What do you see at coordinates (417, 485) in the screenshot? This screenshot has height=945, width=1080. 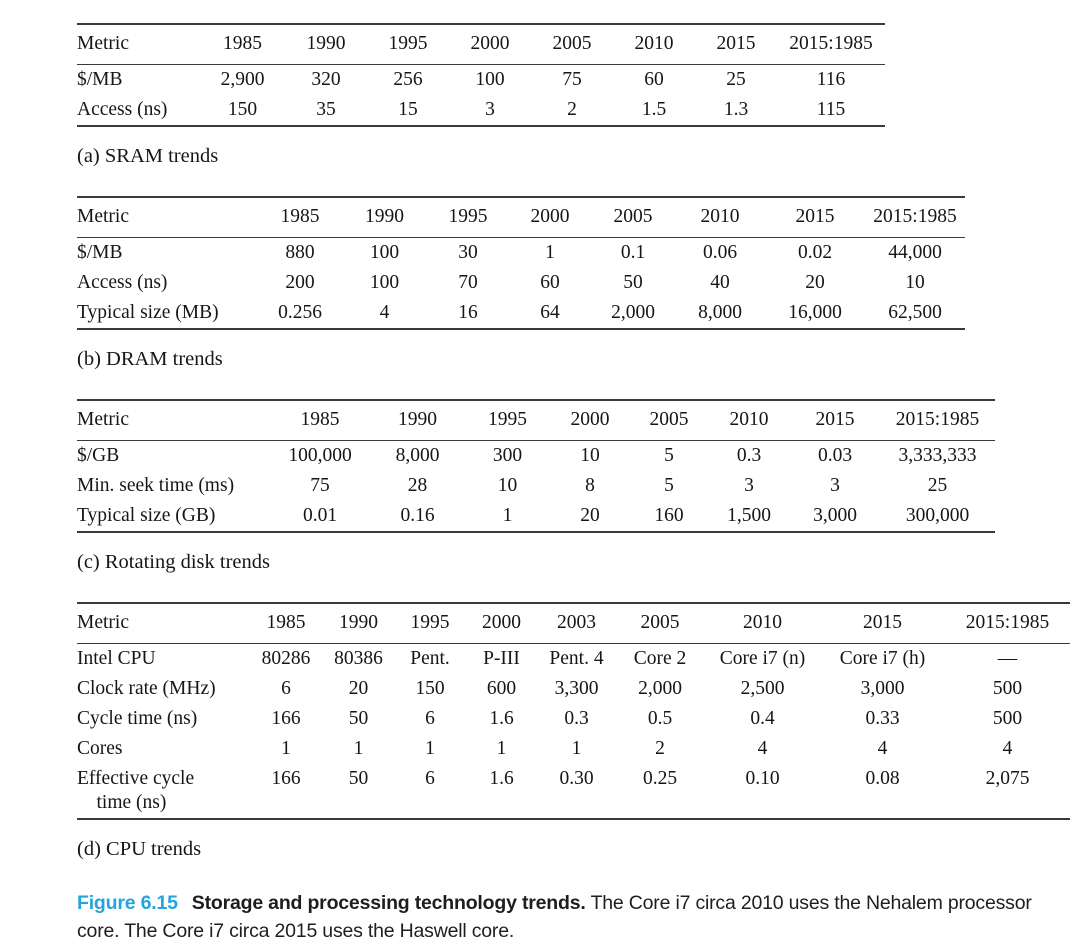 I see `value-cell: 28` at bounding box center [417, 485].